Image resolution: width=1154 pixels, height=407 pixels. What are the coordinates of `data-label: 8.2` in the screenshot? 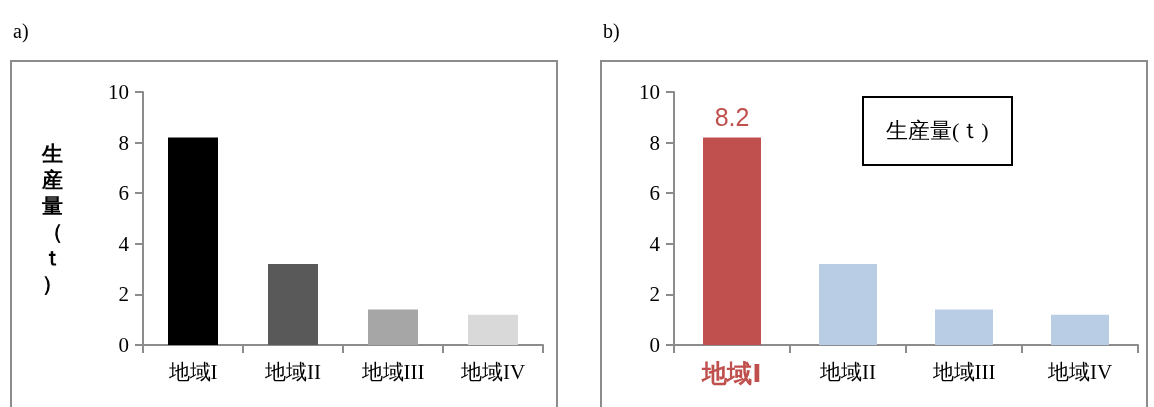 It's located at (732, 117).